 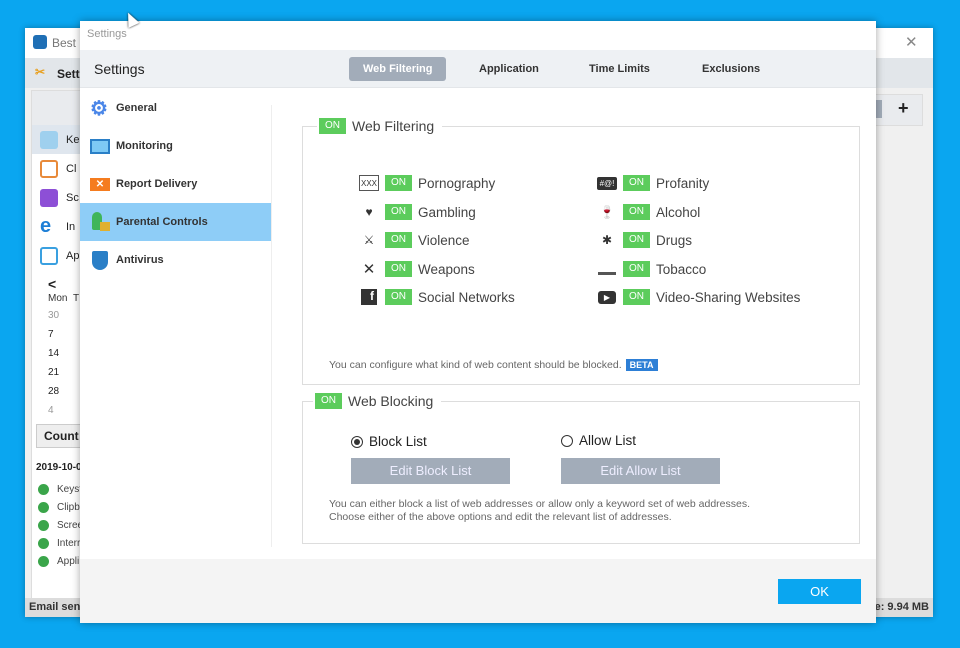 What do you see at coordinates (903, 108) in the screenshot?
I see `add-button: +` at bounding box center [903, 108].